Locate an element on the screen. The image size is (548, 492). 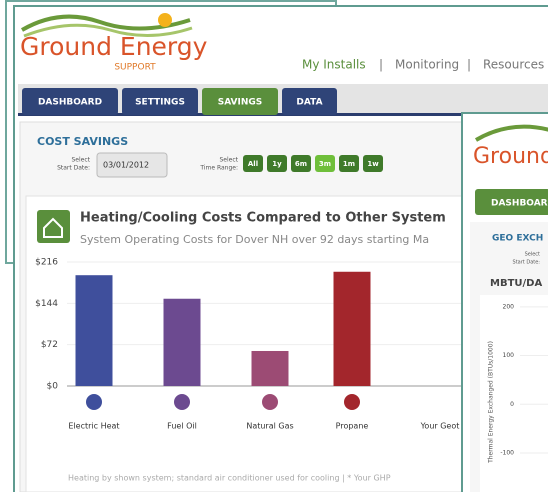
tab-label: DATA is located at coordinates (309, 103).